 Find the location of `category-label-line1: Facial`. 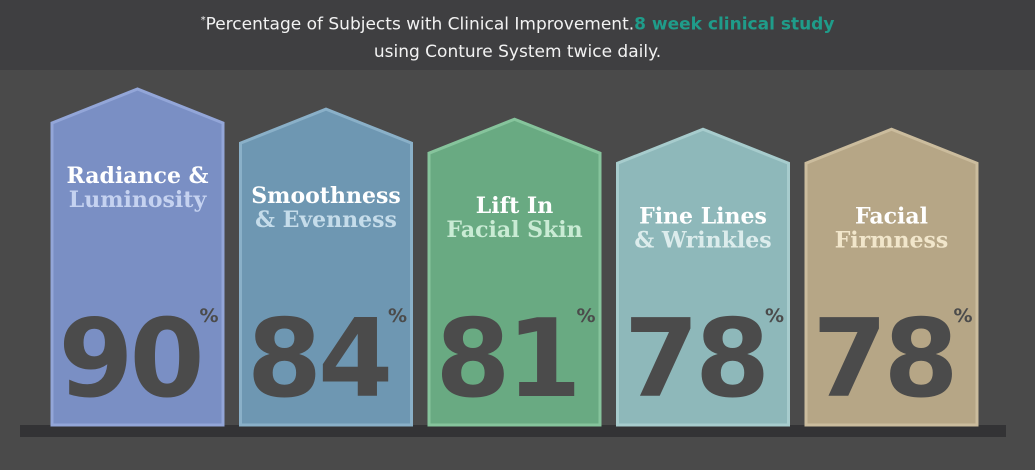

category-label-line1: Facial is located at coordinates (891, 216).